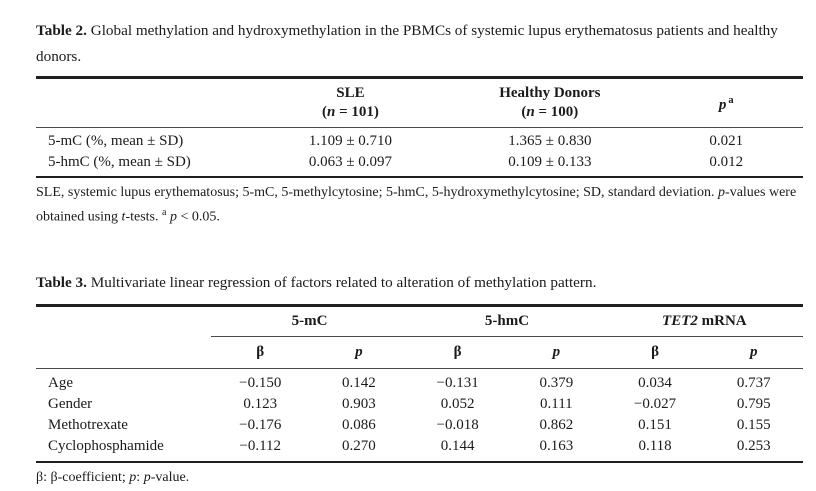 The width and height of the screenshot is (816, 491). What do you see at coordinates (359, 449) in the screenshot?
I see `cell: 0.270` at bounding box center [359, 449].